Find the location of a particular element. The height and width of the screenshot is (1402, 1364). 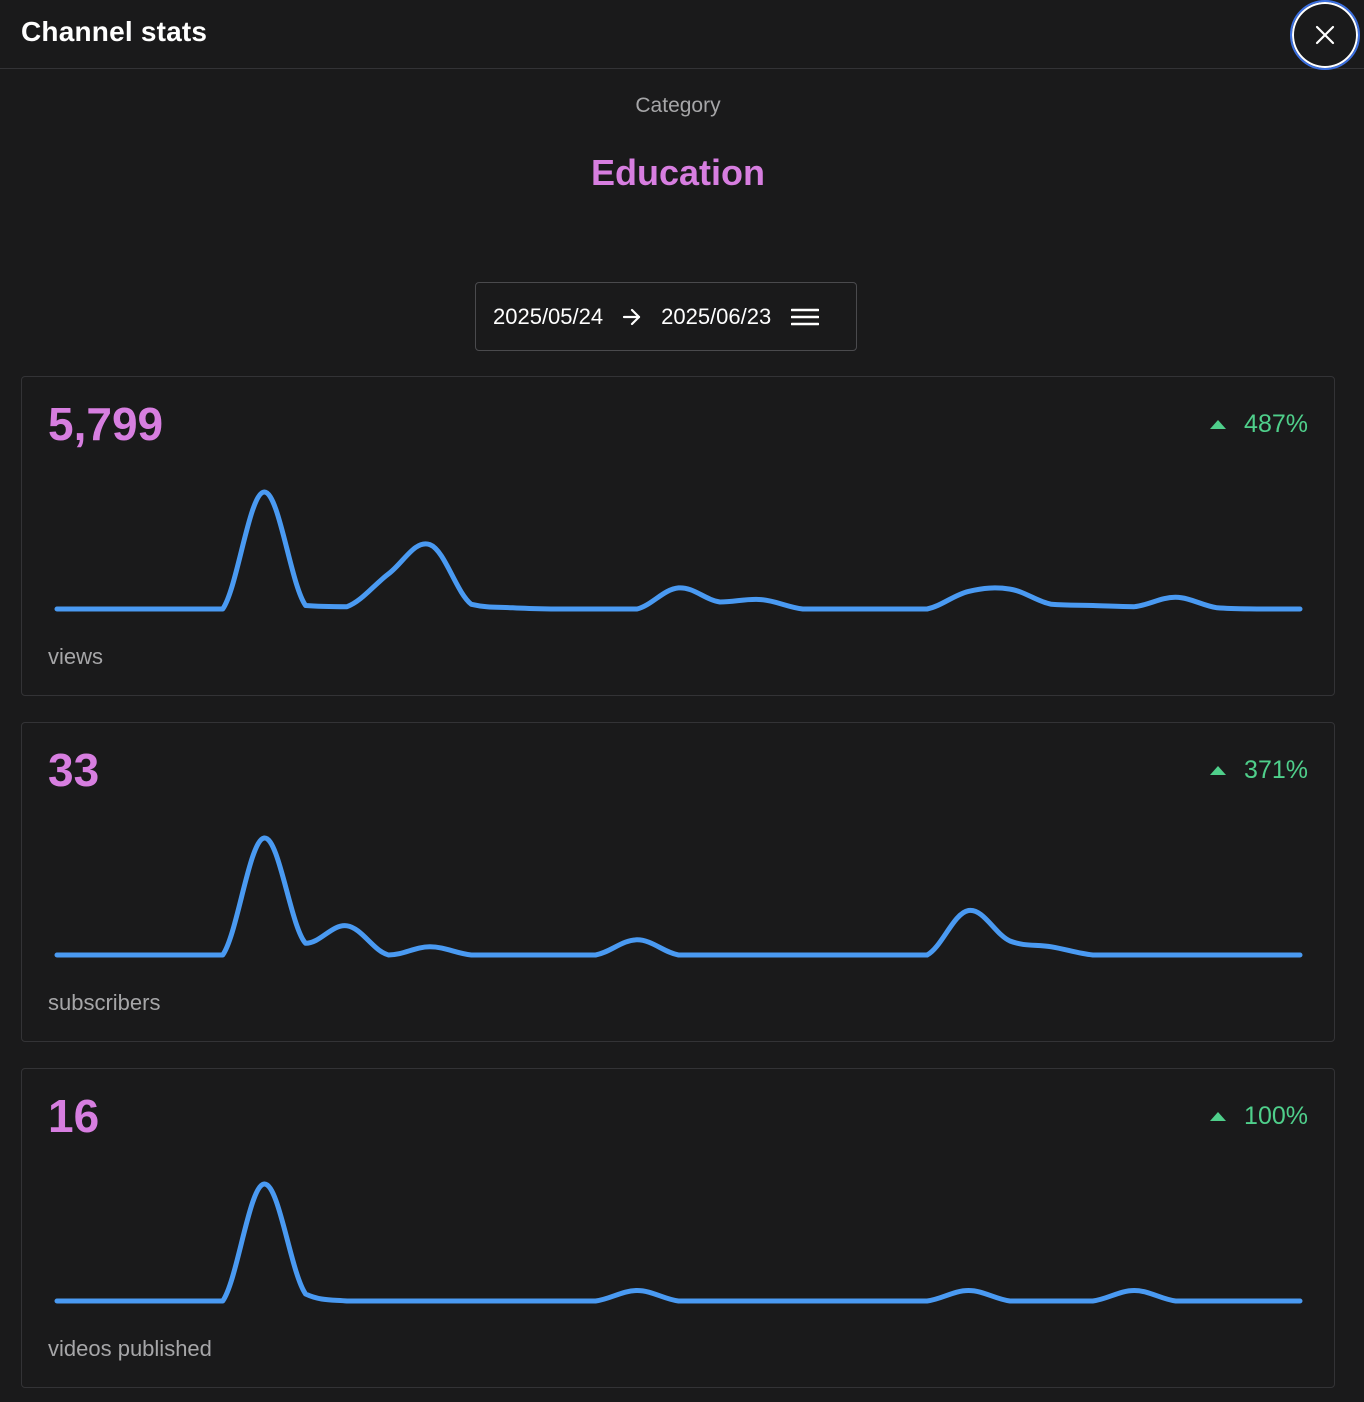

stat-change: 487% is located at coordinates (1259, 424).